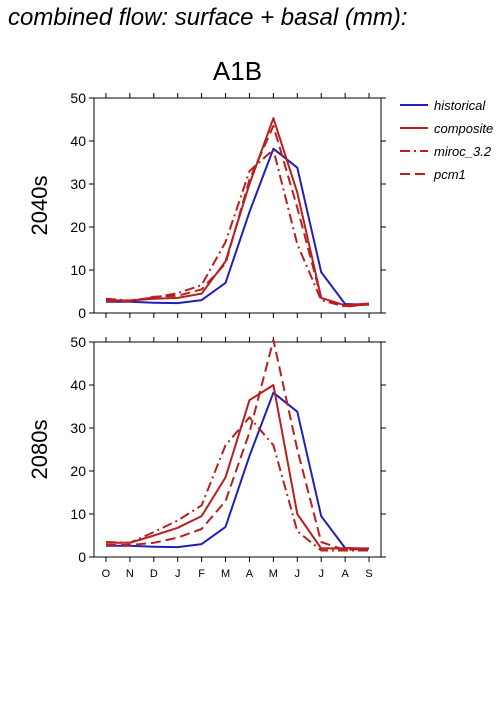 This screenshot has height=709, width=501. What do you see at coordinates (130, 574) in the screenshot?
I see `x-tick-label: N` at bounding box center [130, 574].